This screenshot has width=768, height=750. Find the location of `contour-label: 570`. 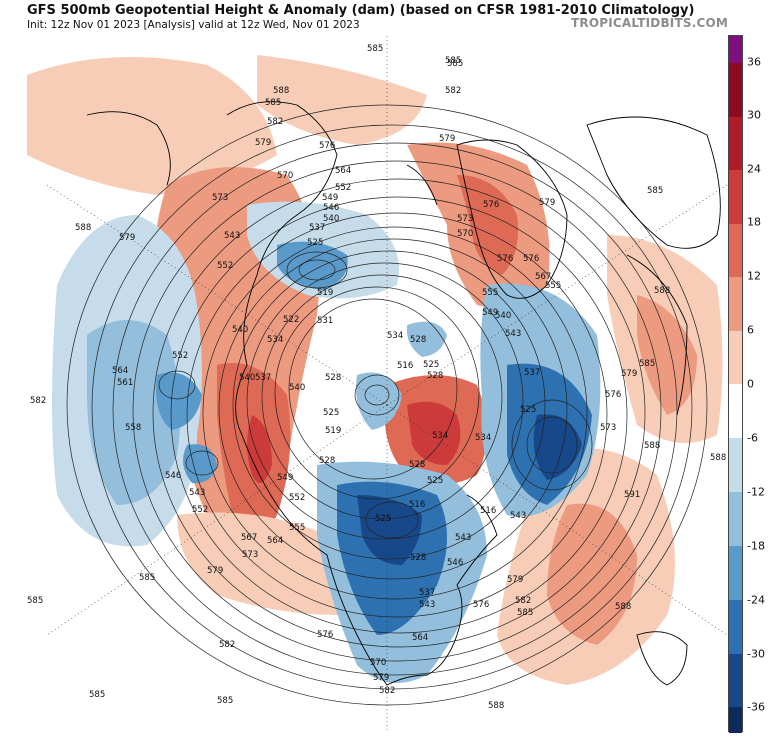

contour-label: 570 is located at coordinates (465, 234).